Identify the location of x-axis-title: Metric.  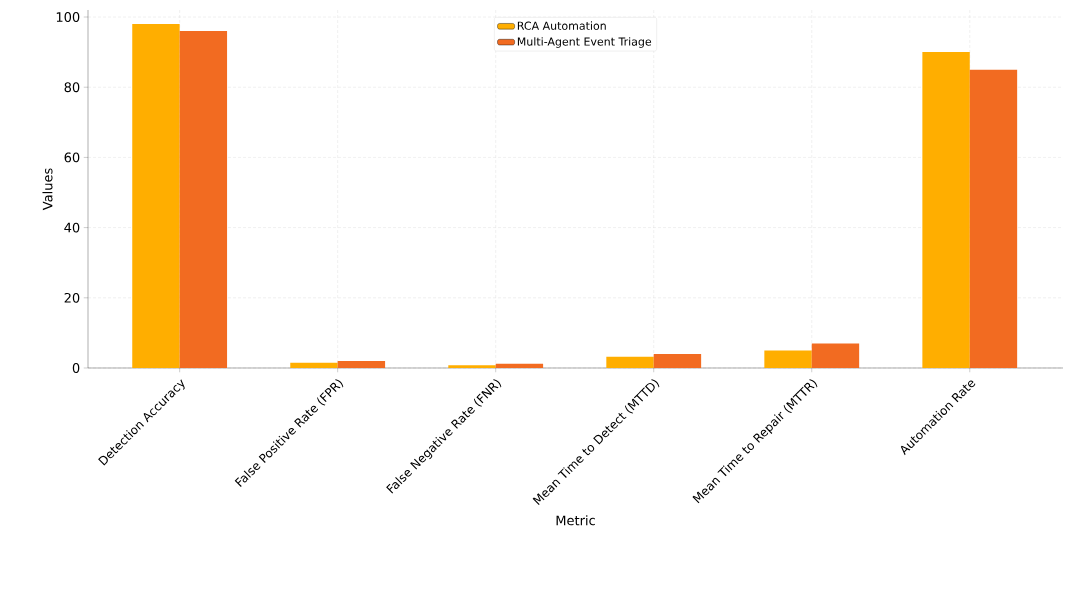
(575, 520).